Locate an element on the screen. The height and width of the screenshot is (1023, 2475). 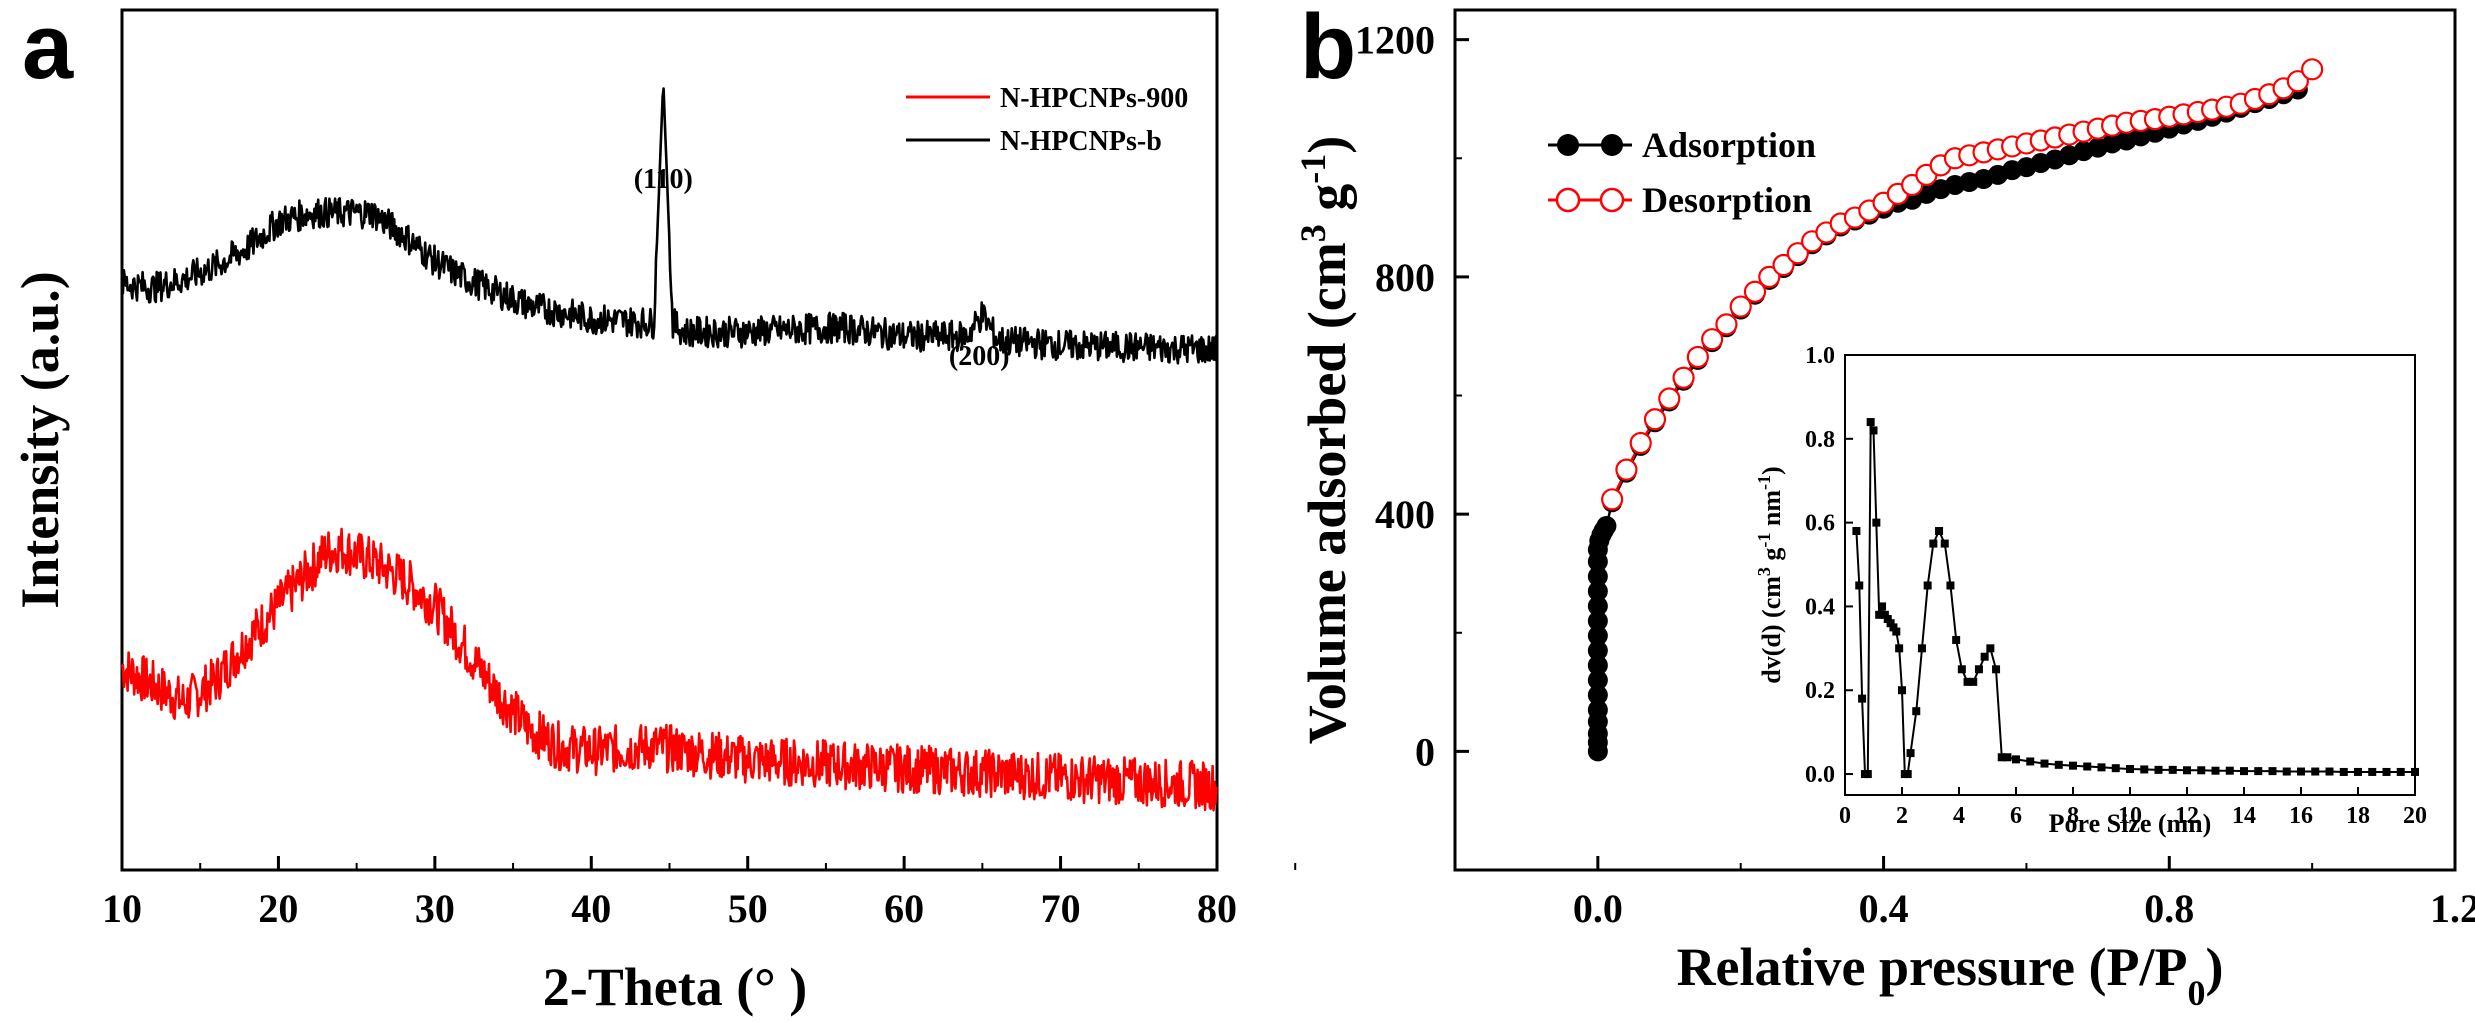
panel-a-x-tick-label-10: 10 is located at coordinates (122, 908).